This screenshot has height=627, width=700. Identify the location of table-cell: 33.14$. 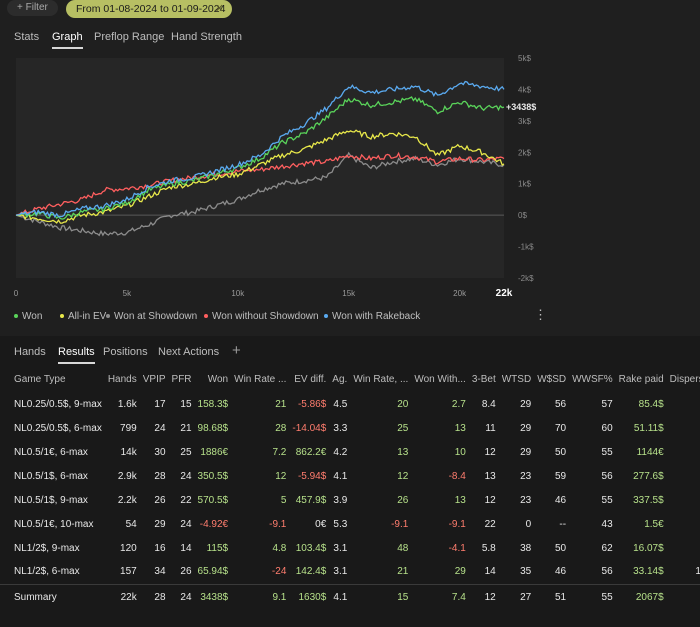
(648, 572).